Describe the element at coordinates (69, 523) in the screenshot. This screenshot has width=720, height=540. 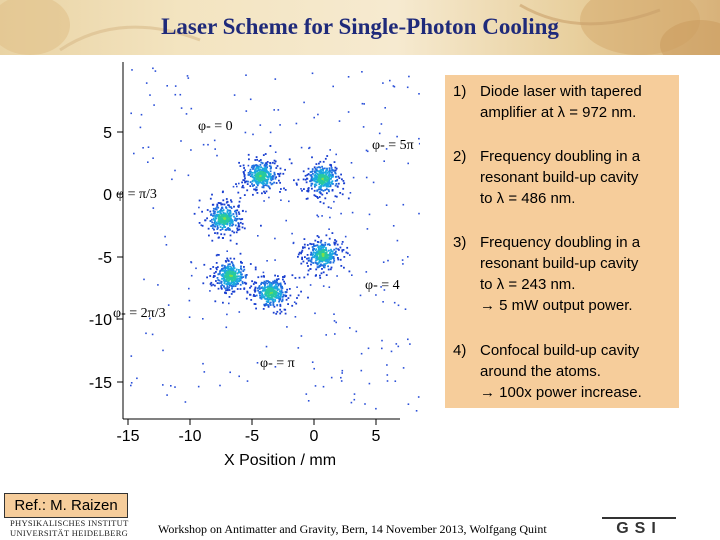
I see `institute-name: PHYSIKALISCHES INSTITUT` at that location.